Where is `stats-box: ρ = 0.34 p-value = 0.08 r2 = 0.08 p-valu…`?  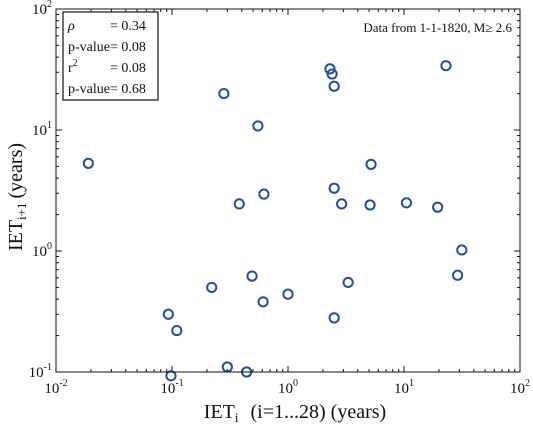 stats-box: ρ = 0.34 p-value = 0.08 r2 = 0.08 p-valu… is located at coordinates (110, 56).